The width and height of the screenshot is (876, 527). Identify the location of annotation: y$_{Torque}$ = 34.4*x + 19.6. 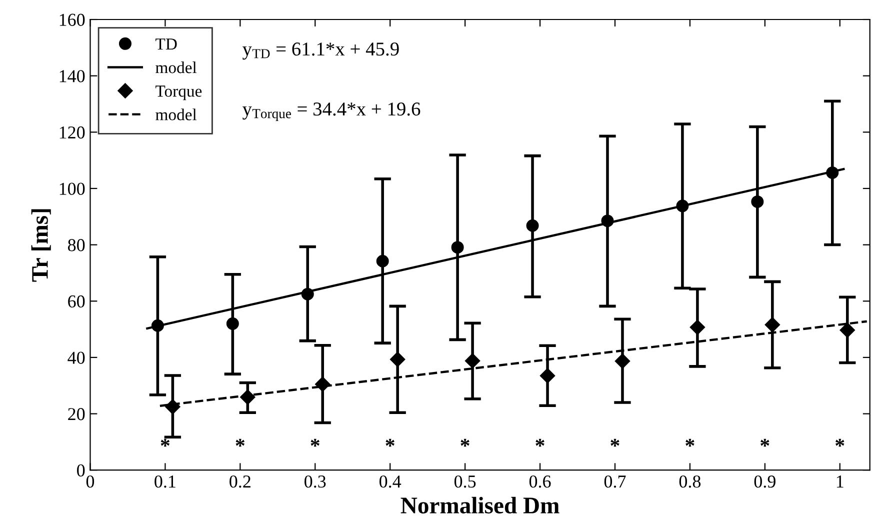
(331, 111).